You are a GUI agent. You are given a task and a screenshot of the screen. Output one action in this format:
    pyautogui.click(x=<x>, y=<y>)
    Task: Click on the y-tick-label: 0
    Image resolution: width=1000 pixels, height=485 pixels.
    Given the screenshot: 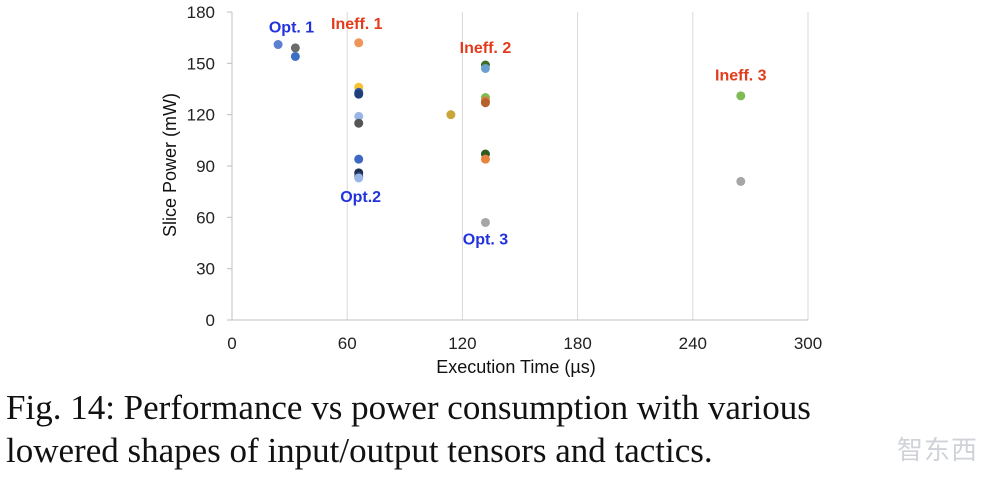 What is the action you would take?
    pyautogui.click(x=210, y=320)
    